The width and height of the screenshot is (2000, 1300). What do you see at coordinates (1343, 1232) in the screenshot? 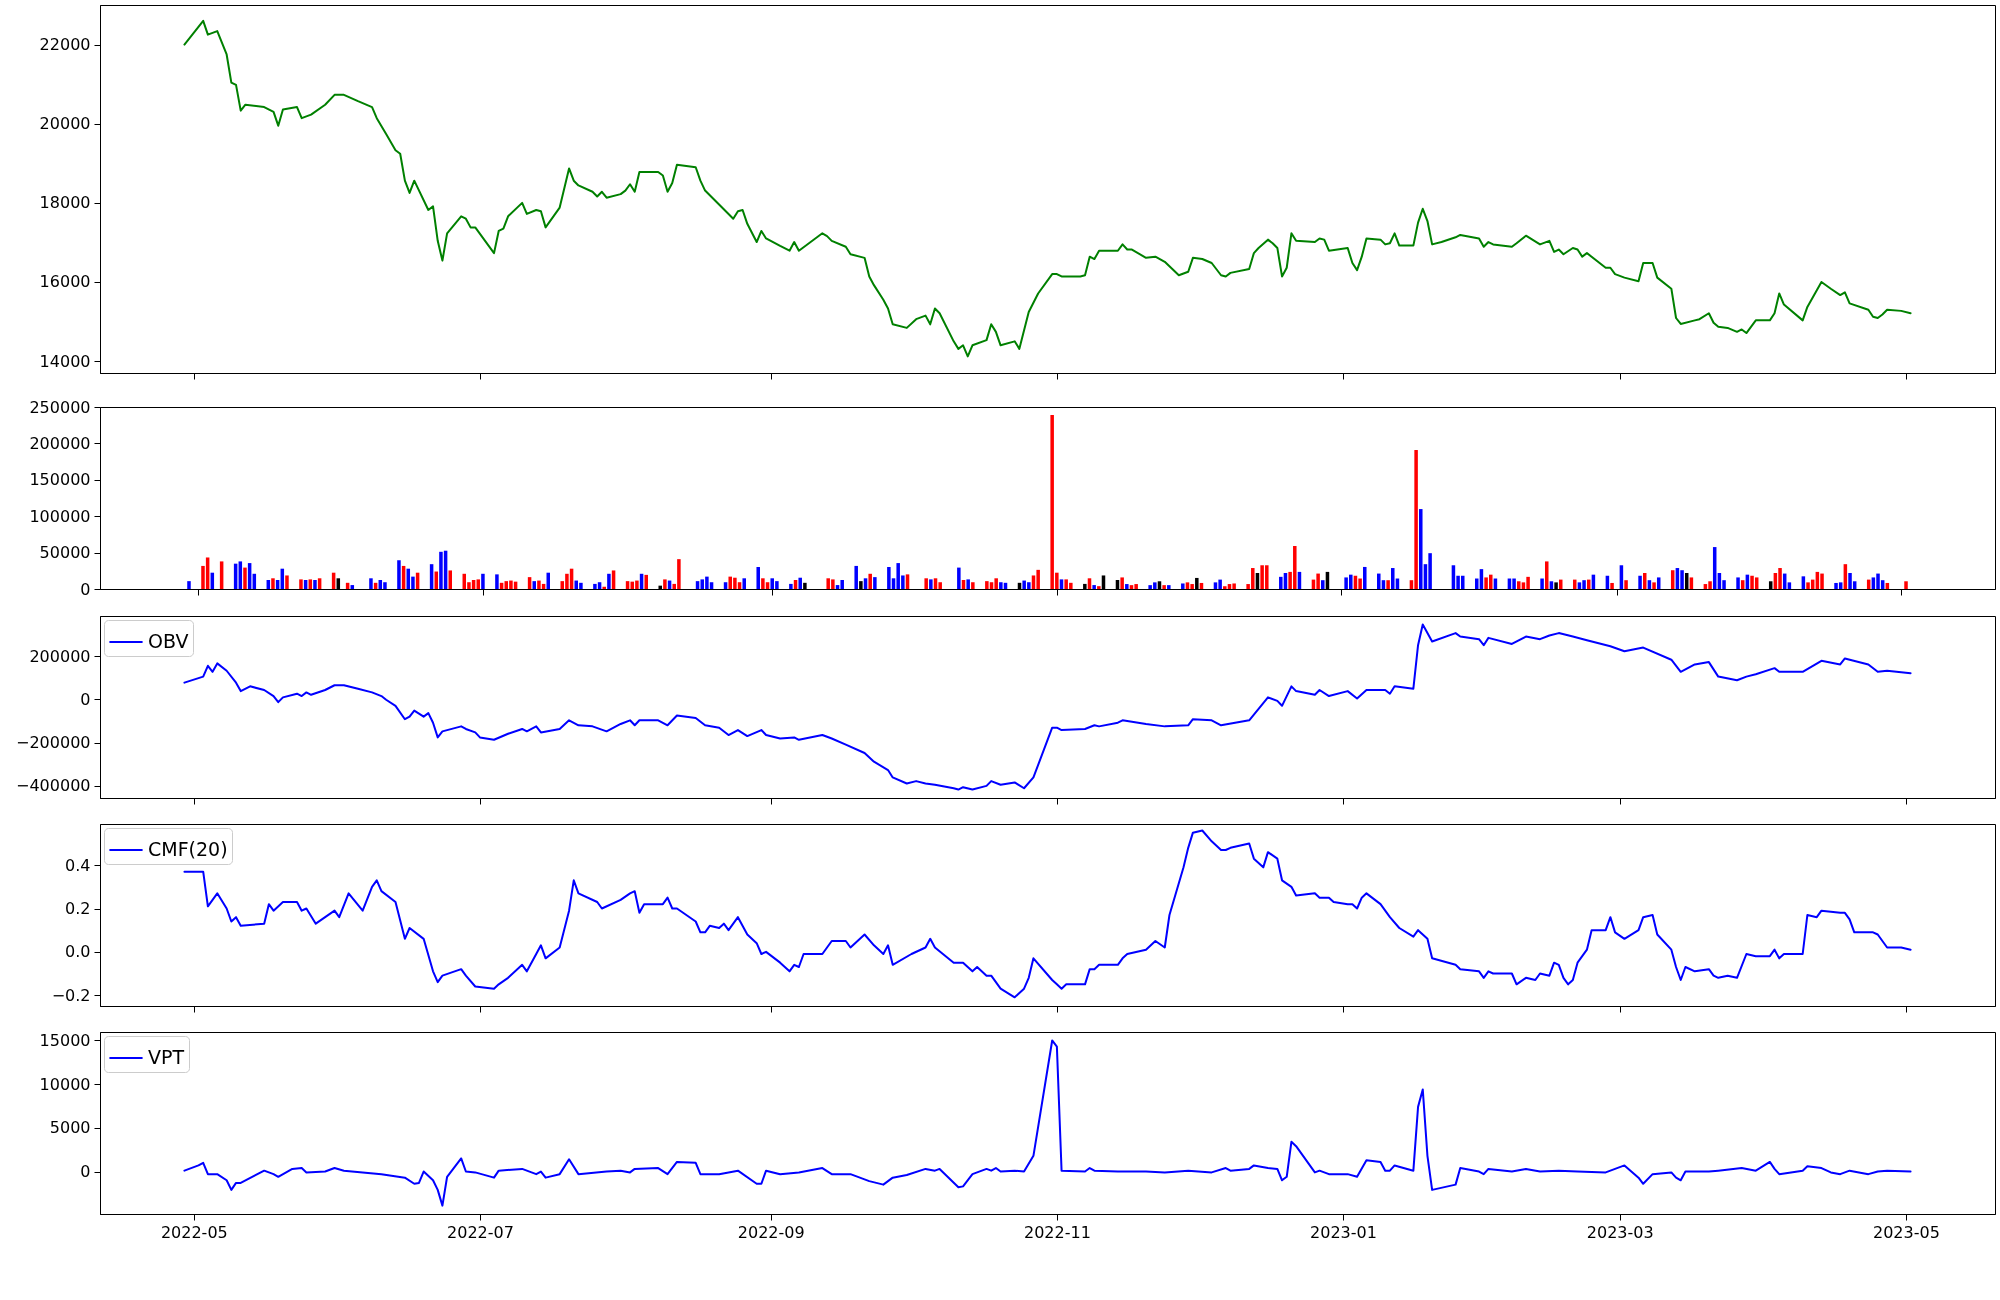
I see `x-tick-label: 2023-01` at bounding box center [1343, 1232].